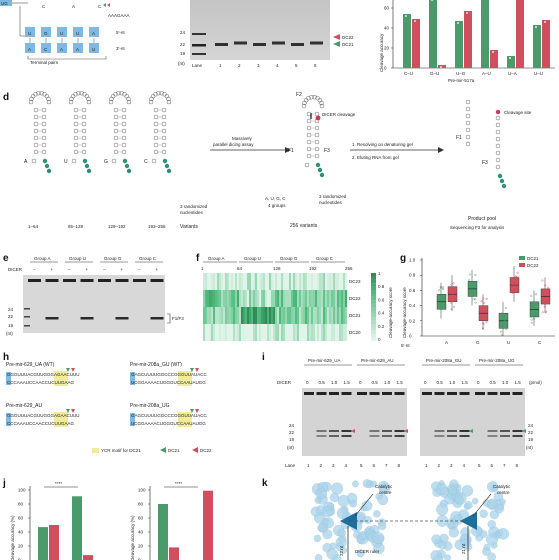  I want to click on j-bar-dc22, so click(54, 542).